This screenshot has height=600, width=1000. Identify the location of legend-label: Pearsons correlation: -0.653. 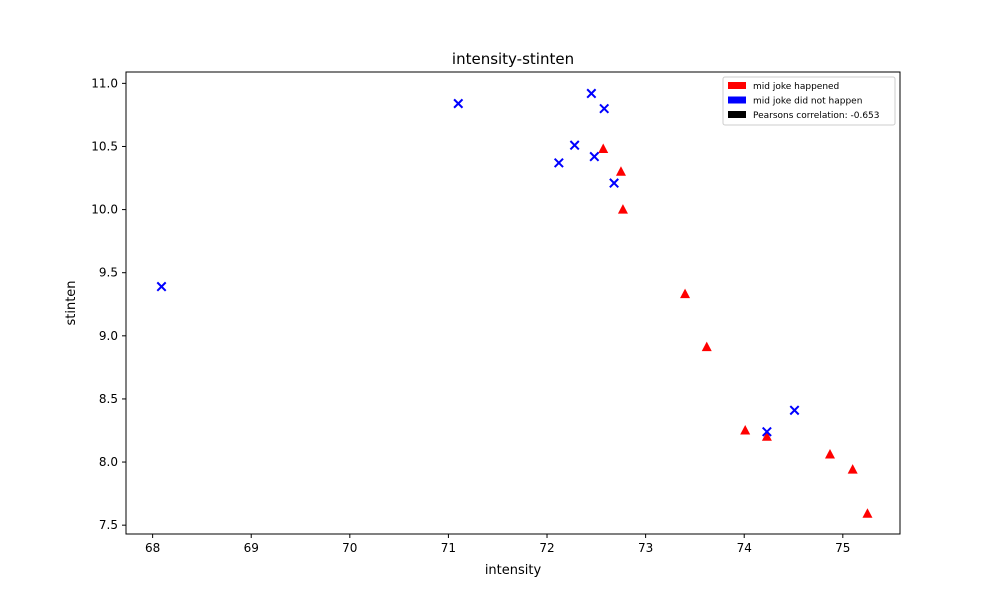
(816, 116).